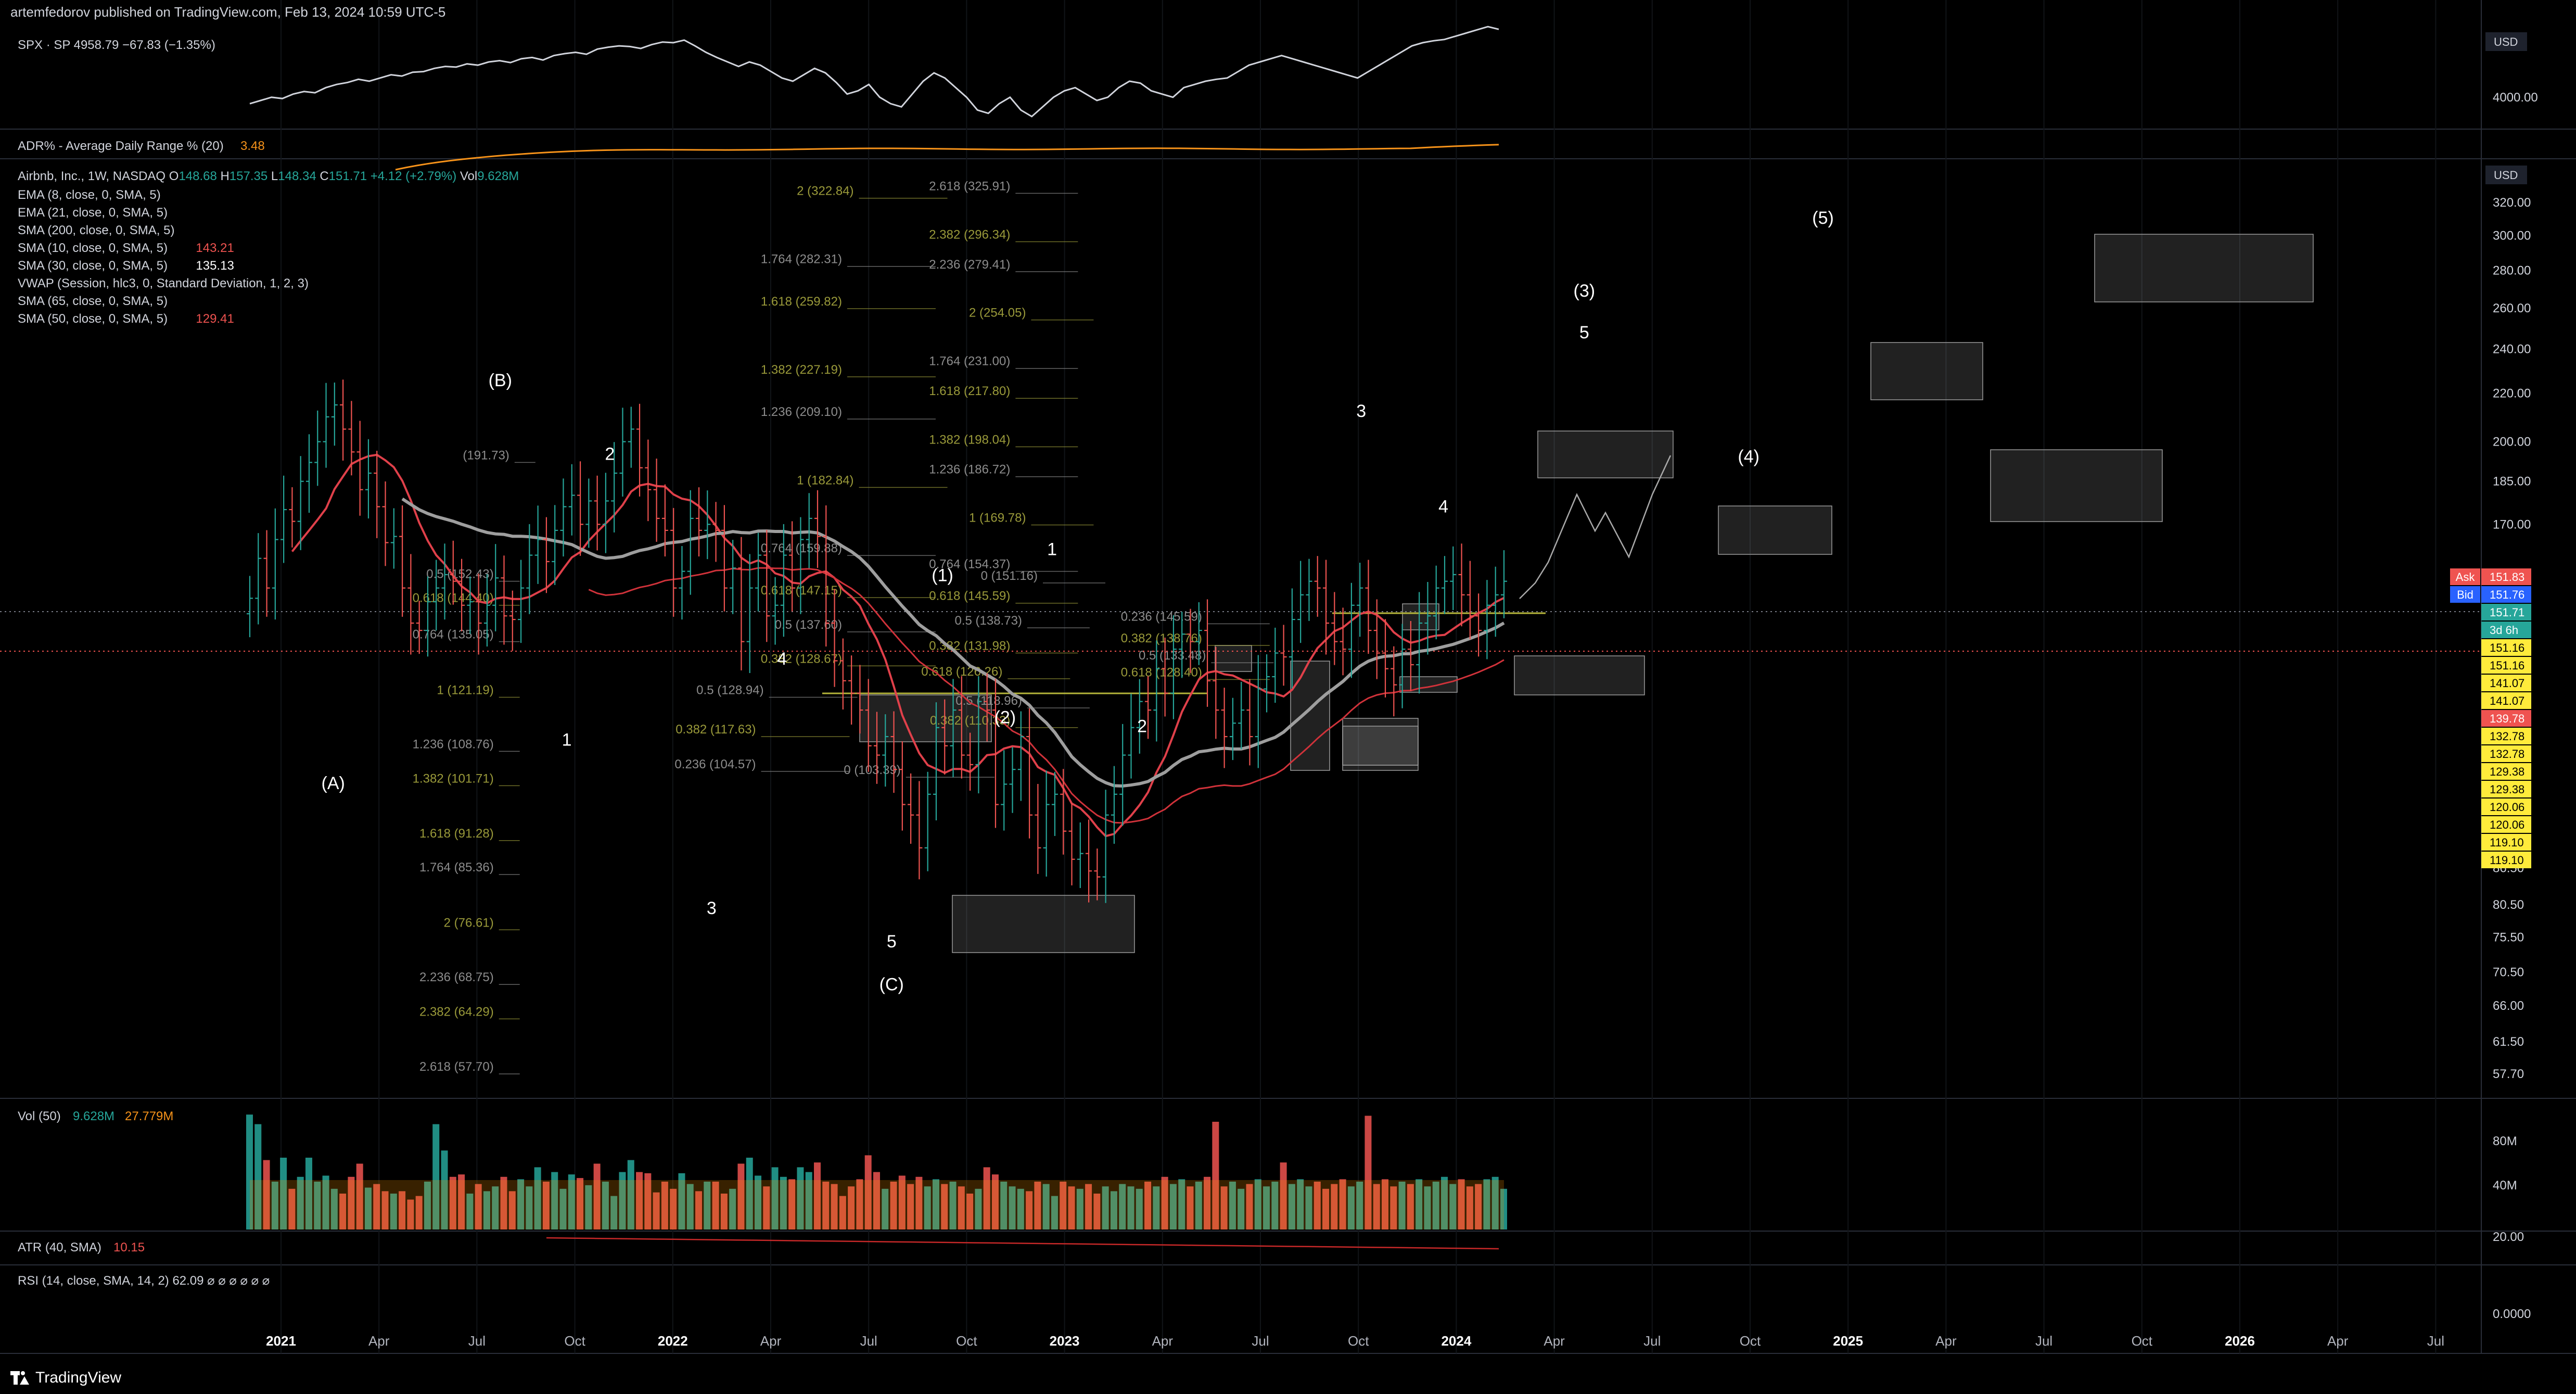 This screenshot has height=1394, width=2576. Describe the element at coordinates (453, 635) in the screenshot. I see `fib-level-label: 0.764 (135.05)` at that location.